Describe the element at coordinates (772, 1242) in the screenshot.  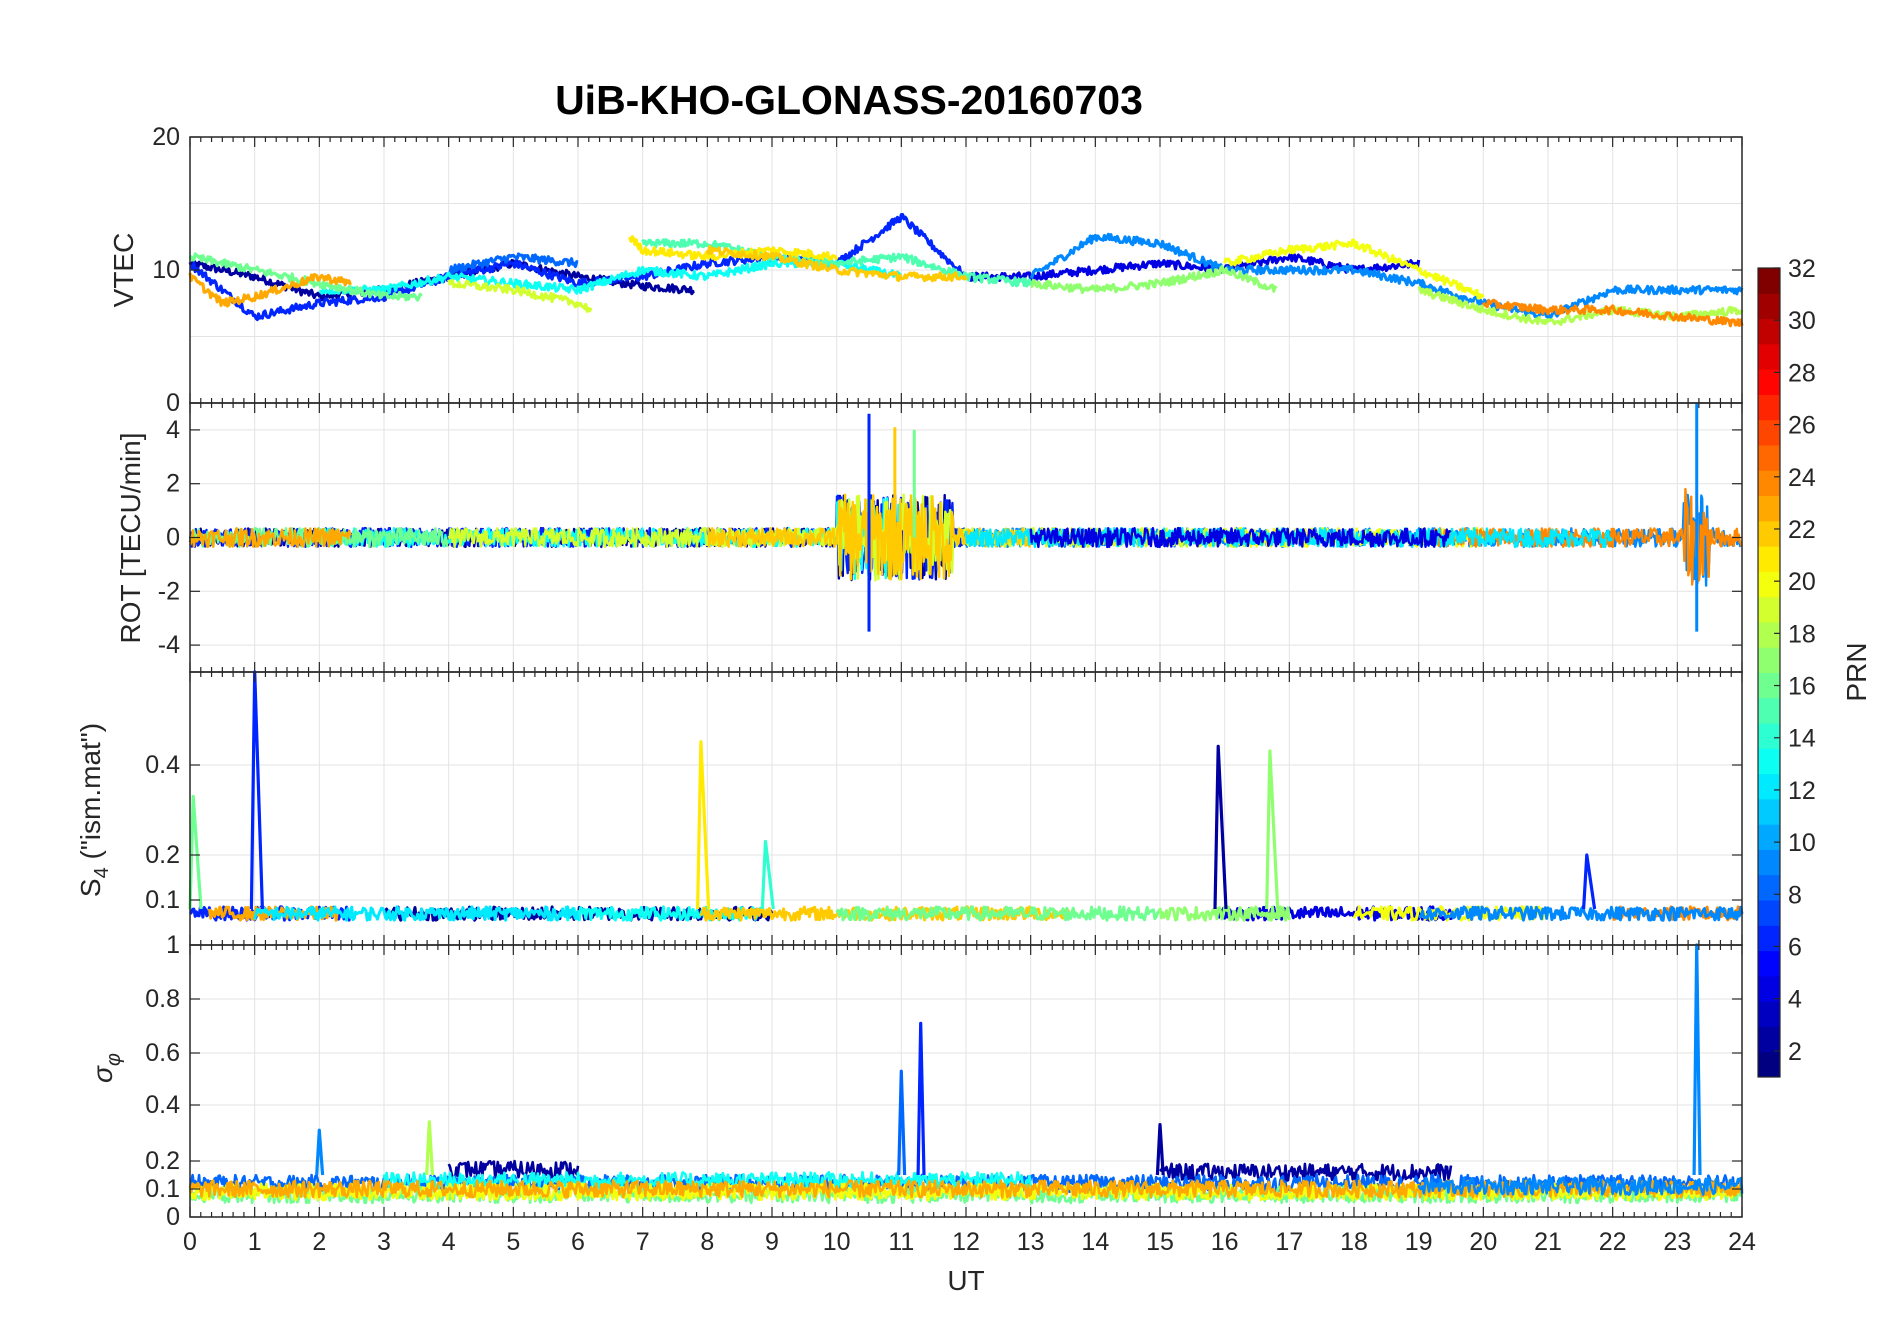
I see `x-tick-label: 9` at that location.